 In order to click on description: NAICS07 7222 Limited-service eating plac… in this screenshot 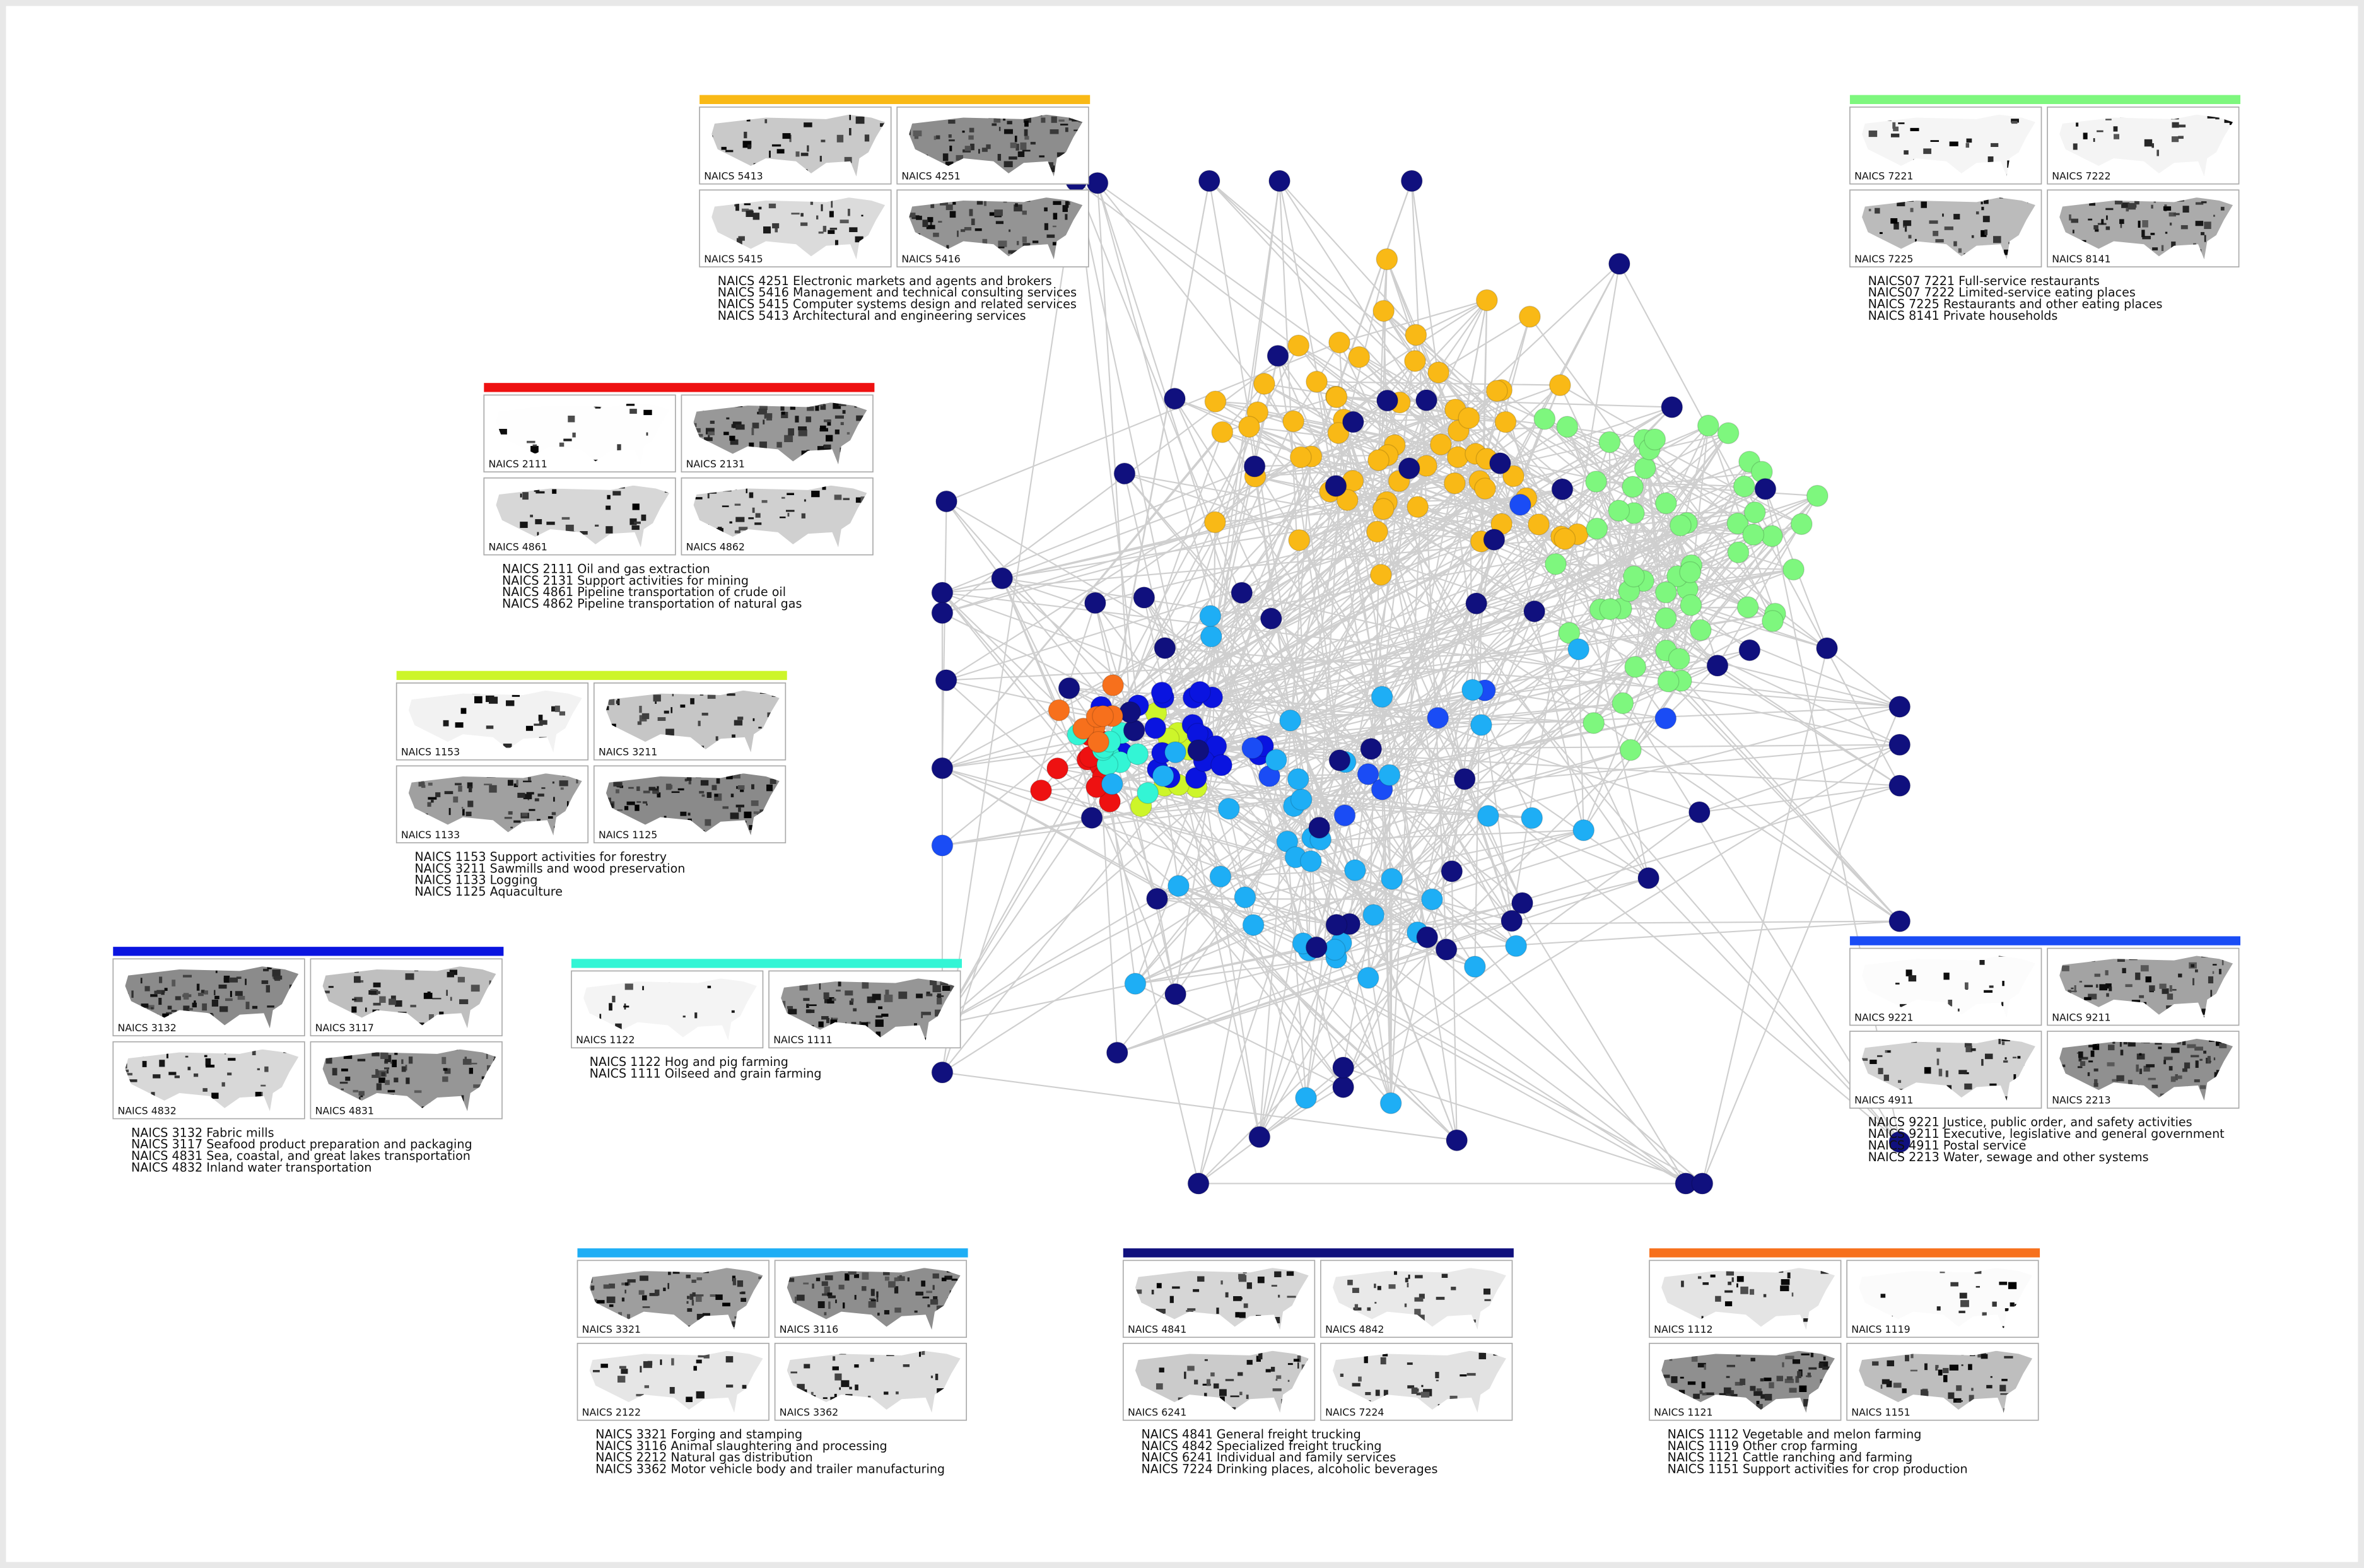, I will do `click(2002, 292)`.